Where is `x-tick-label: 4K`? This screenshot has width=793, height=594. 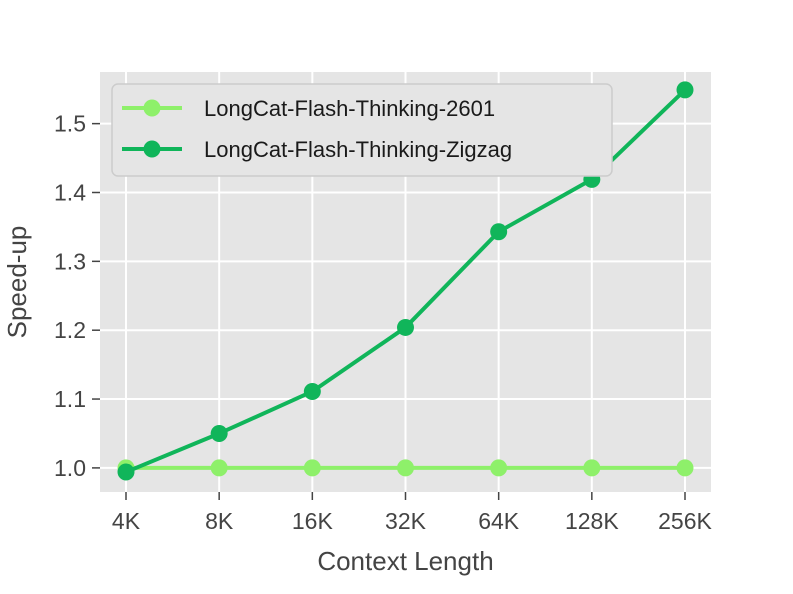 x-tick-label: 4K is located at coordinates (126, 521).